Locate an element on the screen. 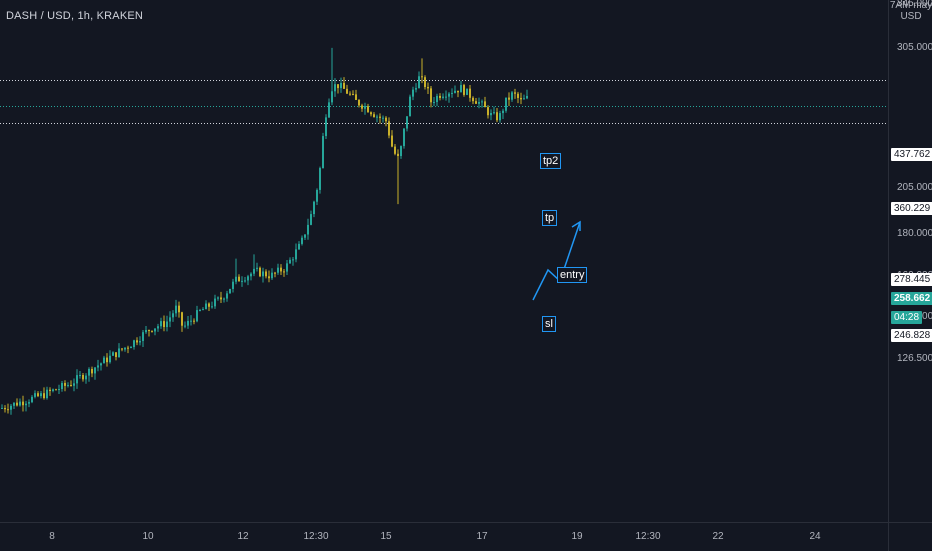 This screenshot has width=932, height=551. time-axis: 8 10 12 12:30 15 17 19 12:30 22 24 is located at coordinates (444, 536).